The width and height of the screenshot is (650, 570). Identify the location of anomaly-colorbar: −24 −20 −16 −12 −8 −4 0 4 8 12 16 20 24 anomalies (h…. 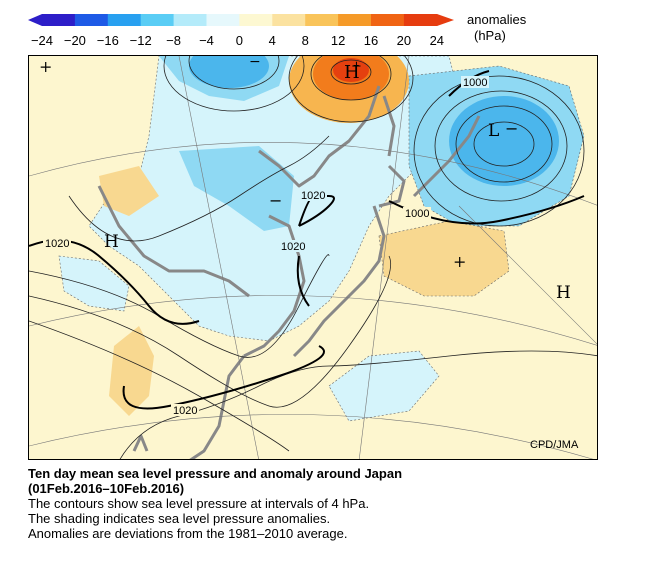
(277, 30).